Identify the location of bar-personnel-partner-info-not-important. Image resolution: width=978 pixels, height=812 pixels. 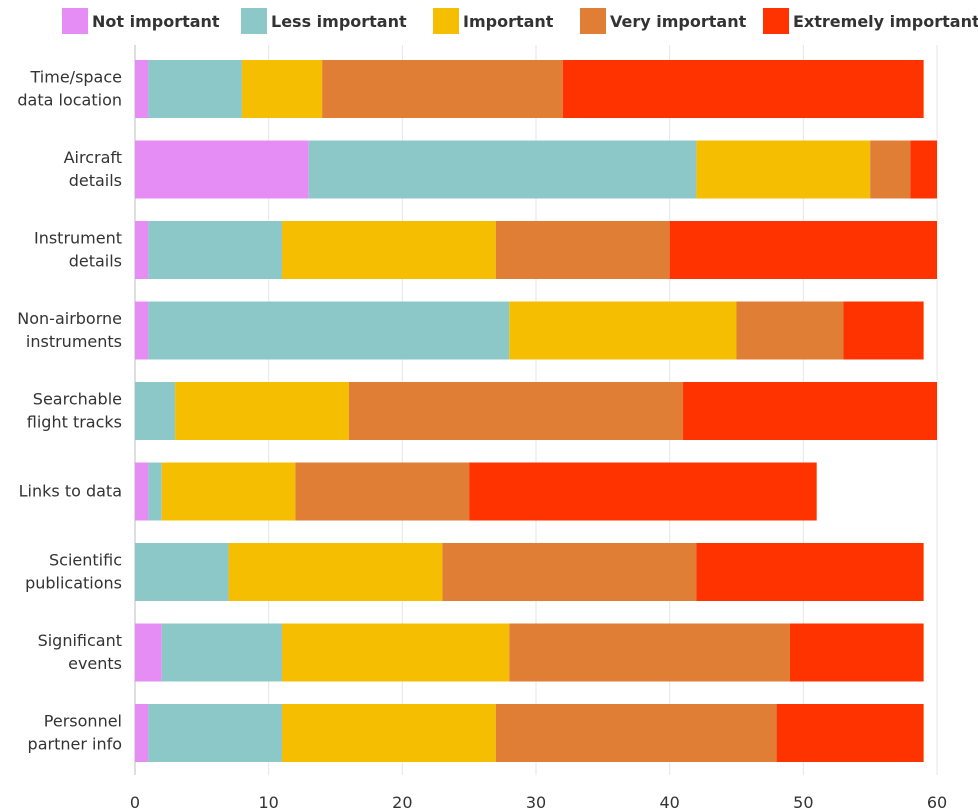
(142, 733).